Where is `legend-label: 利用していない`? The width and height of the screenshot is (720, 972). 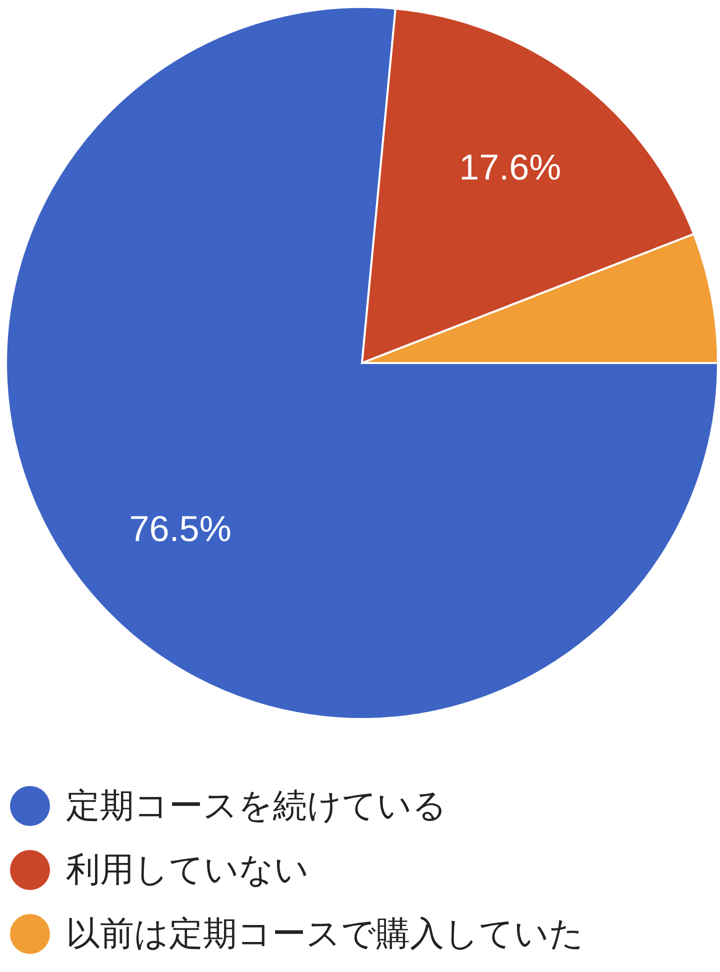
legend-label: 利用していない is located at coordinates (187, 870).